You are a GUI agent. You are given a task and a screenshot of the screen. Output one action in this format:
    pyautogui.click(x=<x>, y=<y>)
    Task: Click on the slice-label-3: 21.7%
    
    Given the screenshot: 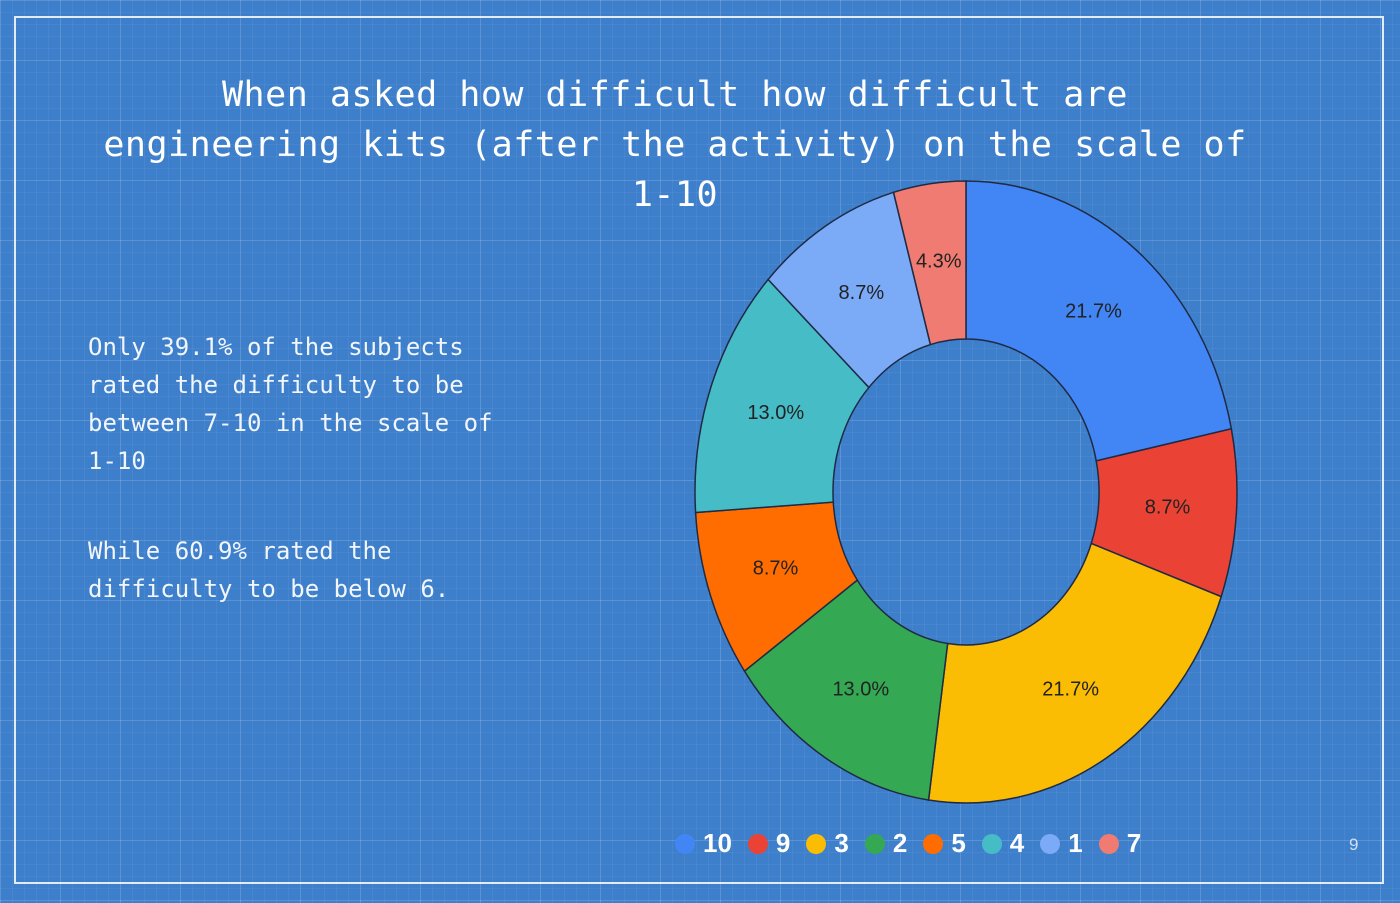 What is the action you would take?
    pyautogui.click(x=1070, y=690)
    